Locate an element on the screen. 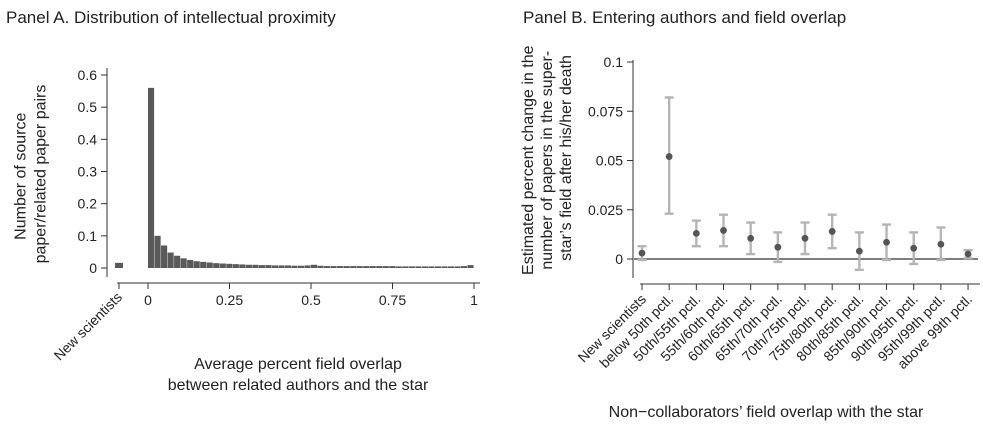 The width and height of the screenshot is (983, 424). panel-b-ytick-label: 0.1 is located at coordinates (614, 62).